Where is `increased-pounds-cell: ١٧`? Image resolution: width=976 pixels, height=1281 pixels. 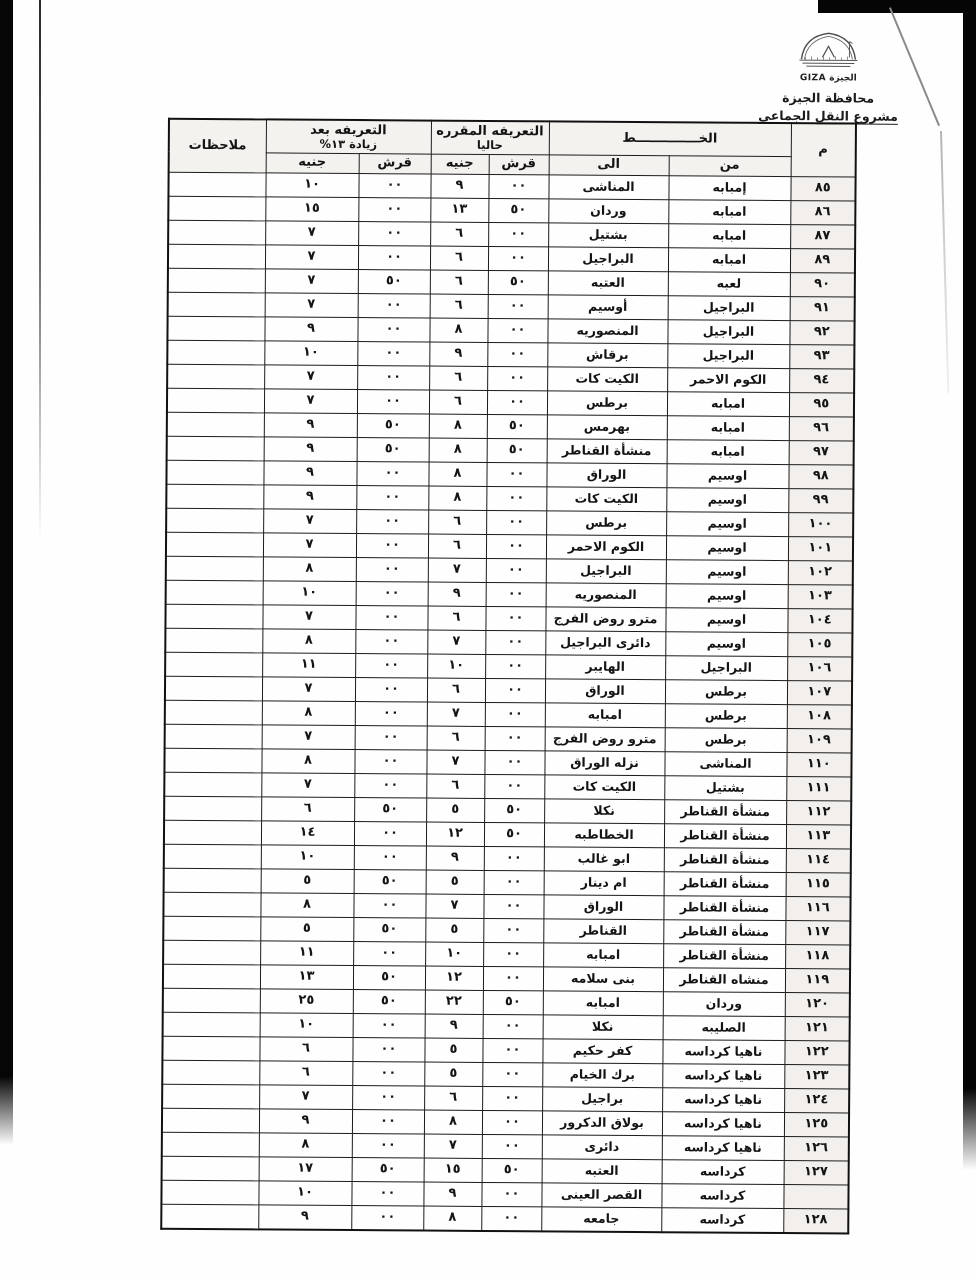 increased-pounds-cell: ١٧ is located at coordinates (305, 1169).